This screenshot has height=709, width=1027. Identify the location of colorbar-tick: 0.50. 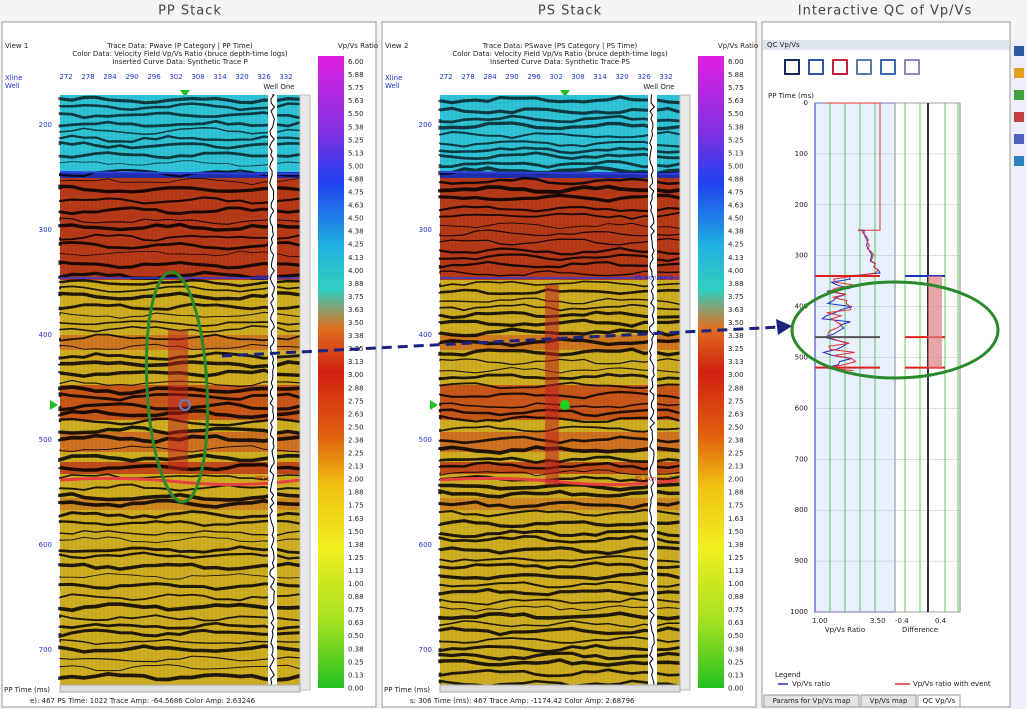
(356, 636).